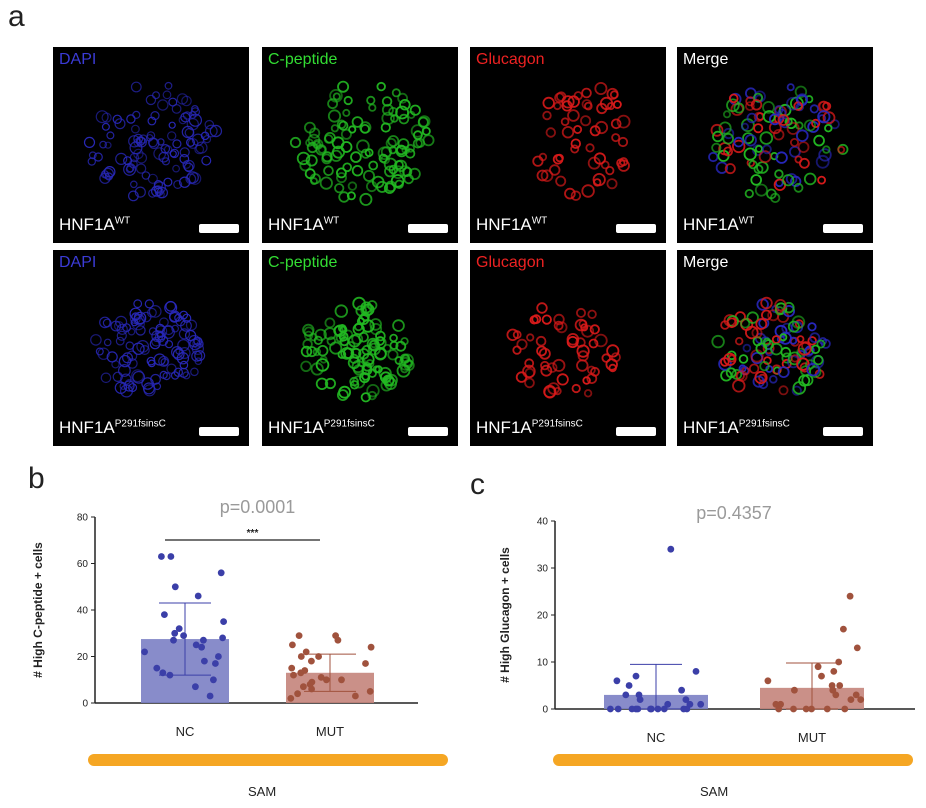 This screenshot has width=926, height=808. I want to click on genotype-label: HNF1AP291fsinsC, so click(321, 427).